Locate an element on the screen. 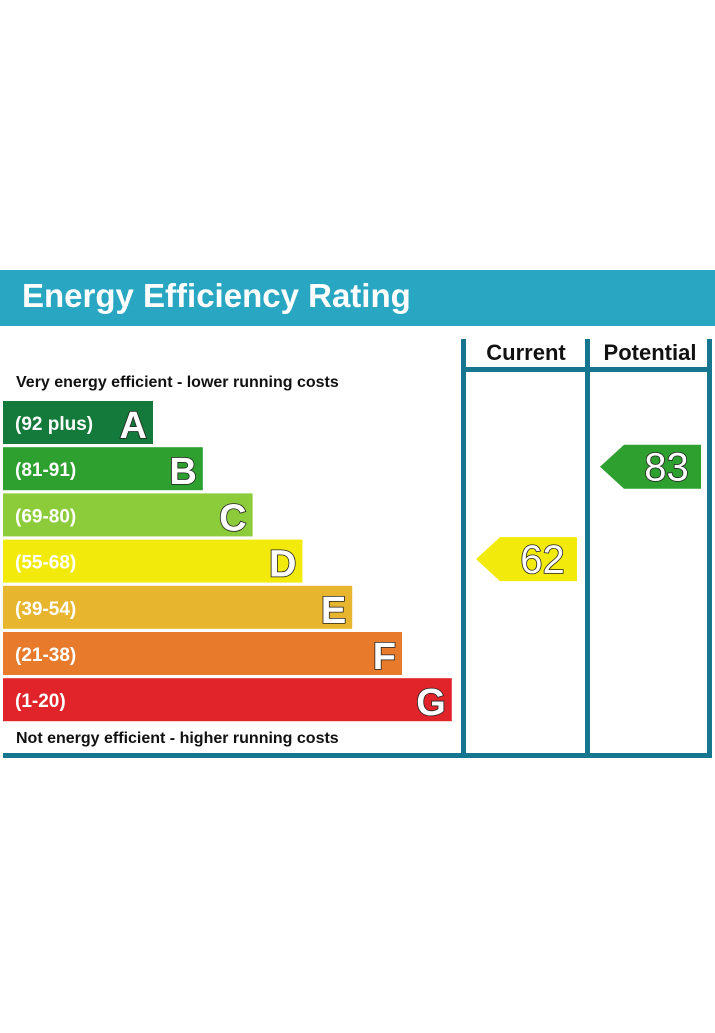  current-rating-value: 62 is located at coordinates (542, 560).